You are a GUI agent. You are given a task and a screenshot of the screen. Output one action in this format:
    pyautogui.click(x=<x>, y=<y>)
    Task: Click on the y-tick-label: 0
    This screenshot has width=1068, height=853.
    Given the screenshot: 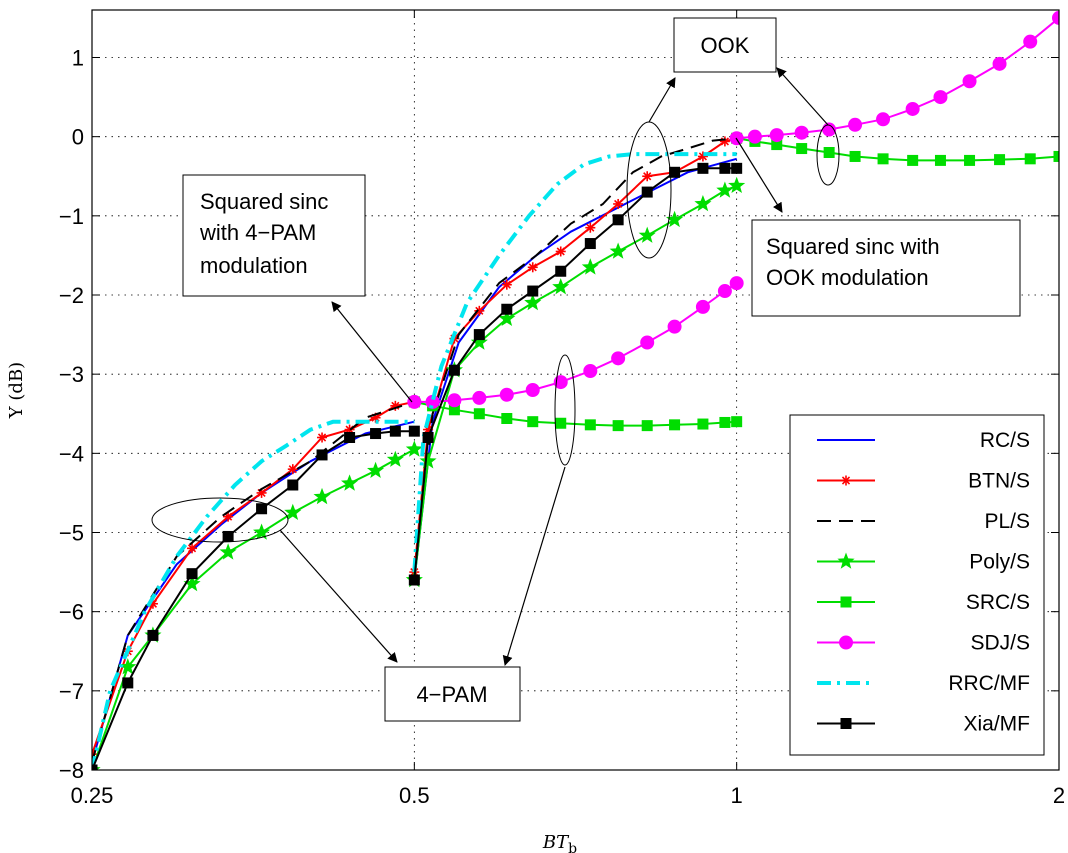 What is the action you would take?
    pyautogui.click(x=78, y=137)
    